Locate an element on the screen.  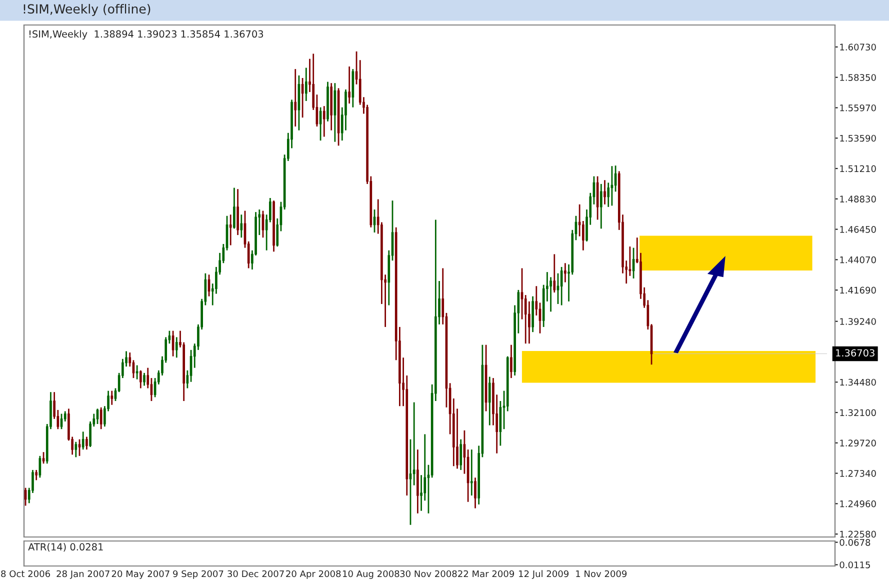
y-tick-label: 1.39240 is located at coordinates (858, 321).